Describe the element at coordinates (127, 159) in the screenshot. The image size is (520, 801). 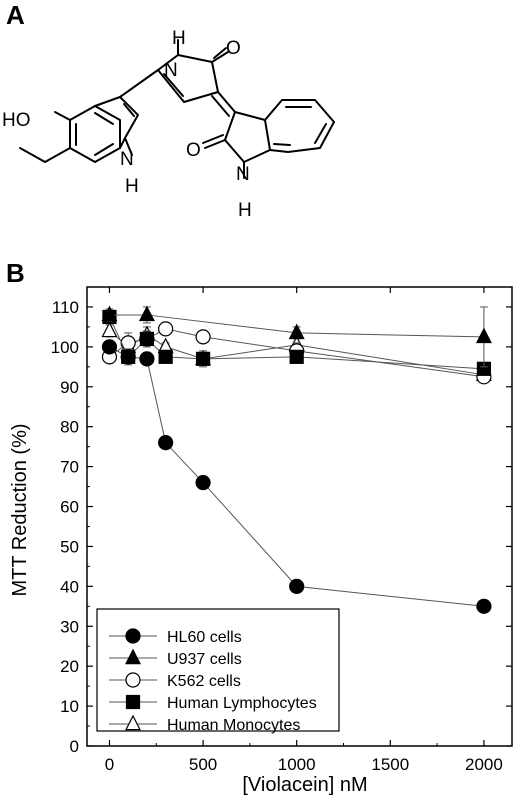
I see `atom-n-left: N` at that location.